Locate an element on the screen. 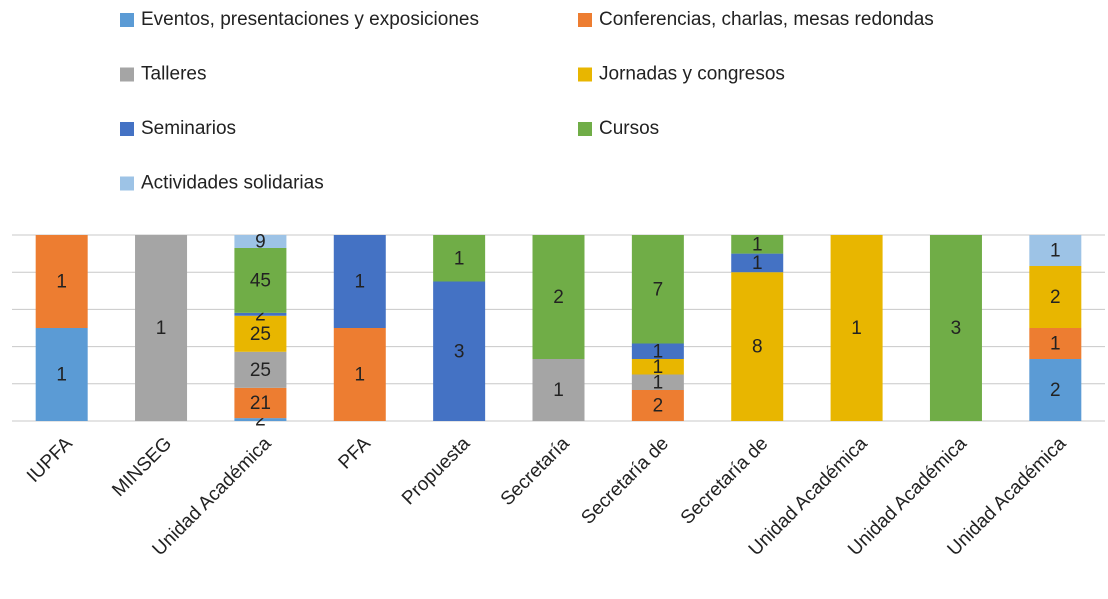 This screenshot has width=1108, height=599. legend-label: Actividades solidarias is located at coordinates (232, 183).